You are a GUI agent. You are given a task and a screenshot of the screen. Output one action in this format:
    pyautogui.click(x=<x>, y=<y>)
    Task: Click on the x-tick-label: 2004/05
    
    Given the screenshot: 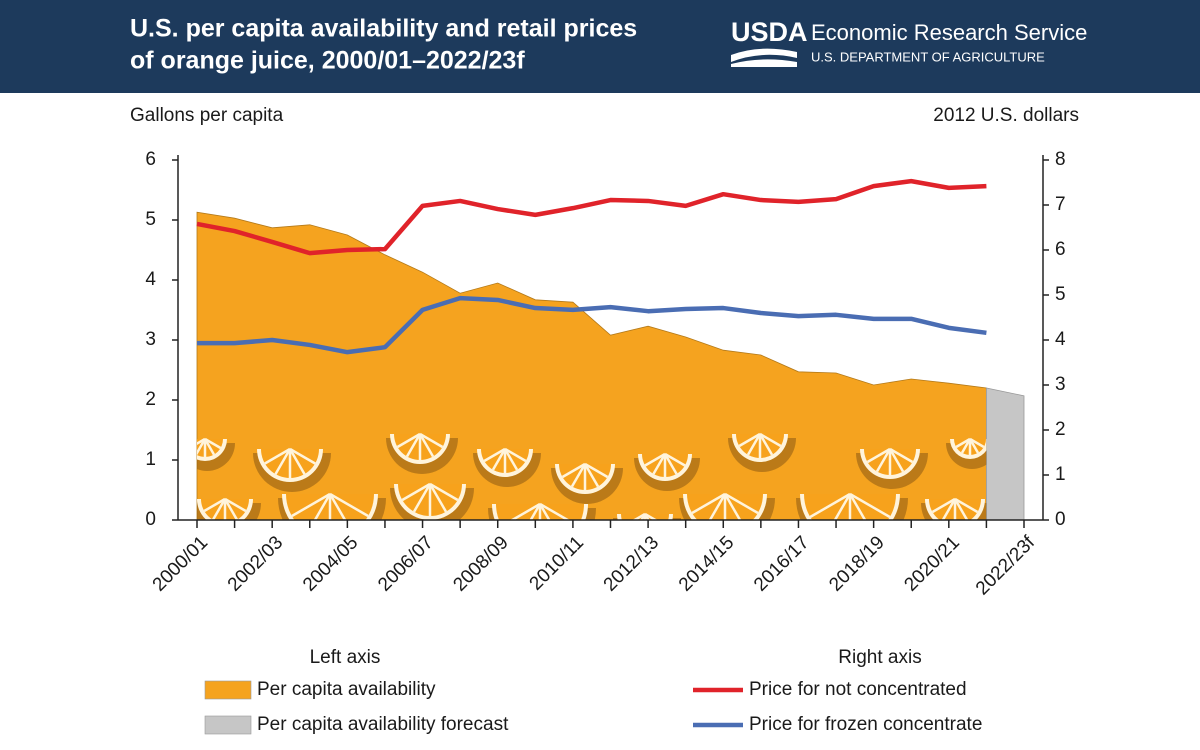 What is the action you would take?
    pyautogui.click(x=330, y=563)
    